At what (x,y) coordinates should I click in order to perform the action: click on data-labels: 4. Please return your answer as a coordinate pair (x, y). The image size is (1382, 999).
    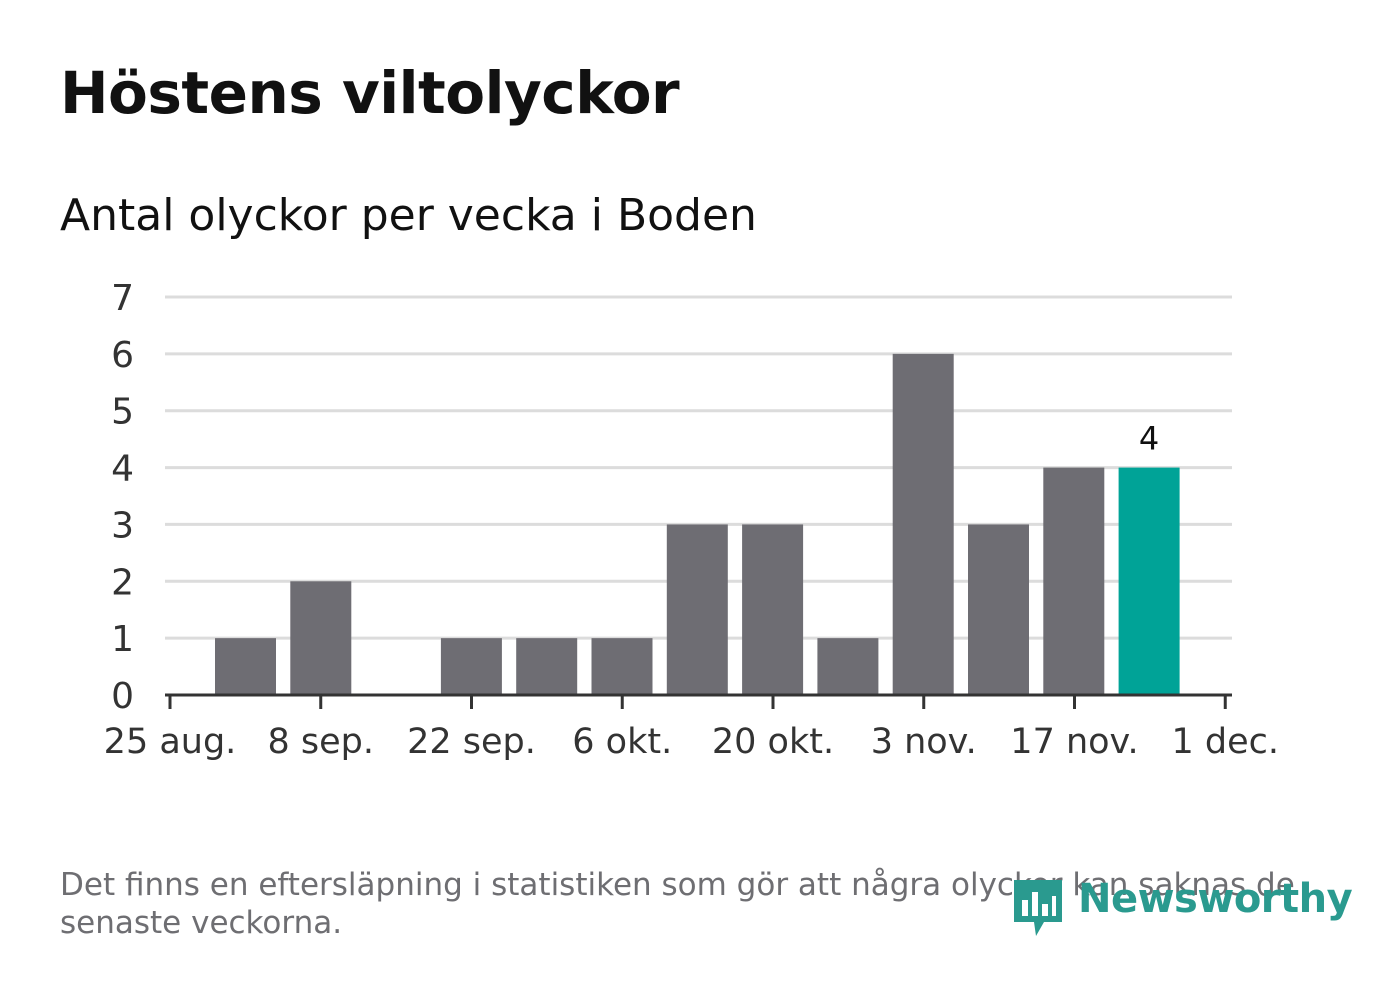
    Looking at the image, I should click on (1149, 439).